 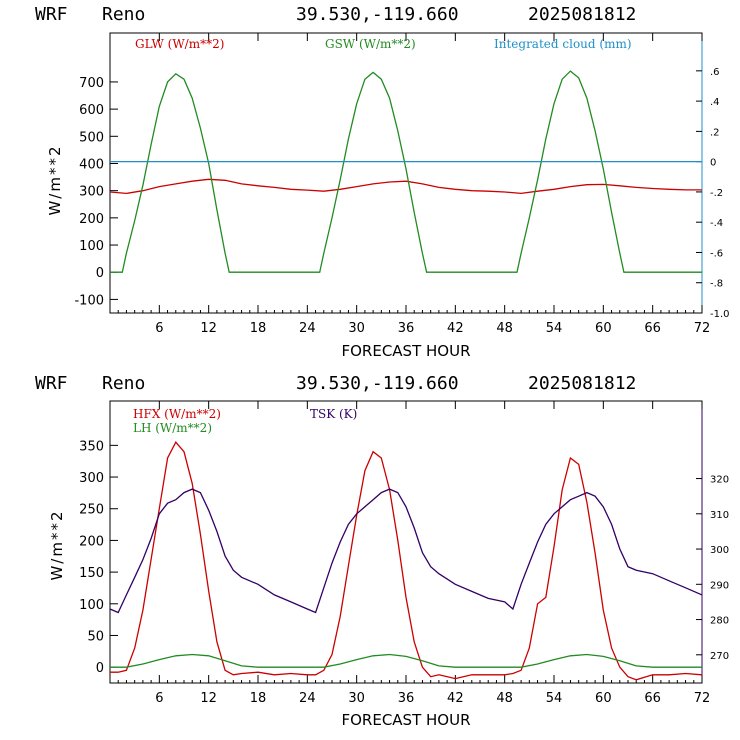 What do you see at coordinates (715, 132) in the screenshot?
I see `y2-tick-label: .2` at bounding box center [715, 132].